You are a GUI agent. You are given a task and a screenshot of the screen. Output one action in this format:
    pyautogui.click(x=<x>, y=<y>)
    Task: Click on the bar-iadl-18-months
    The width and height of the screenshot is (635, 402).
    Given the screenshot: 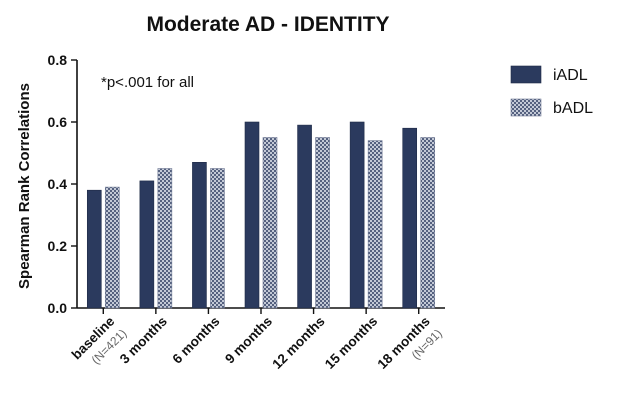 What is the action you would take?
    pyautogui.click(x=410, y=218)
    